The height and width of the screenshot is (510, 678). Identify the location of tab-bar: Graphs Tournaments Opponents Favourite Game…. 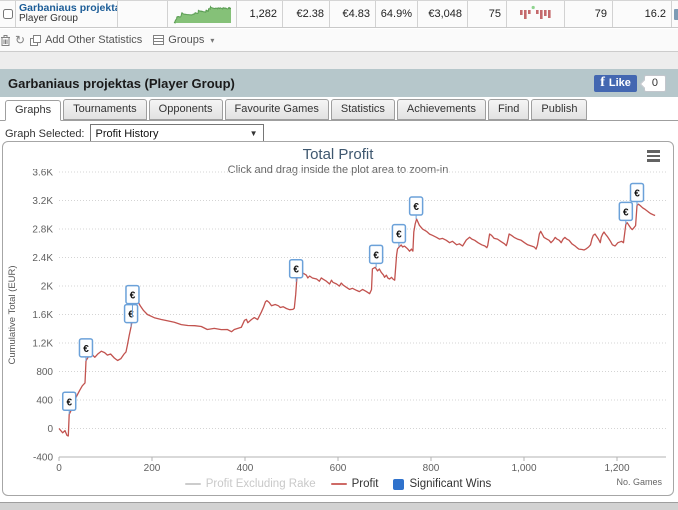
(339, 110).